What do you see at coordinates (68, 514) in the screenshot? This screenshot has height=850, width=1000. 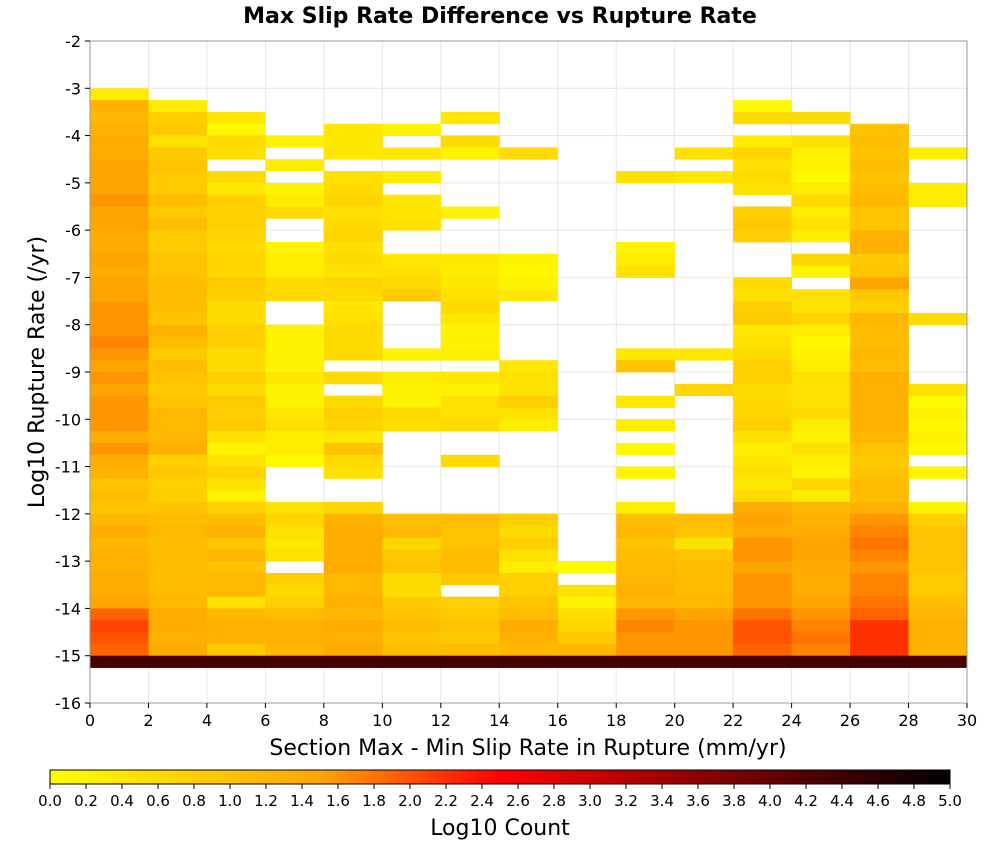 I see `y-tick-label: -12` at bounding box center [68, 514].